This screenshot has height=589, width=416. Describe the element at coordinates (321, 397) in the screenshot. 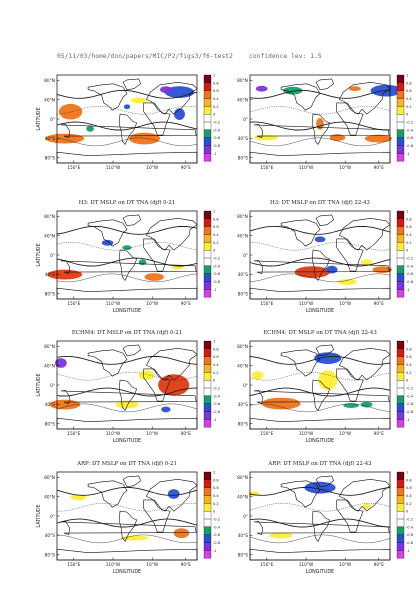

I see `coastline-australia` at that location.